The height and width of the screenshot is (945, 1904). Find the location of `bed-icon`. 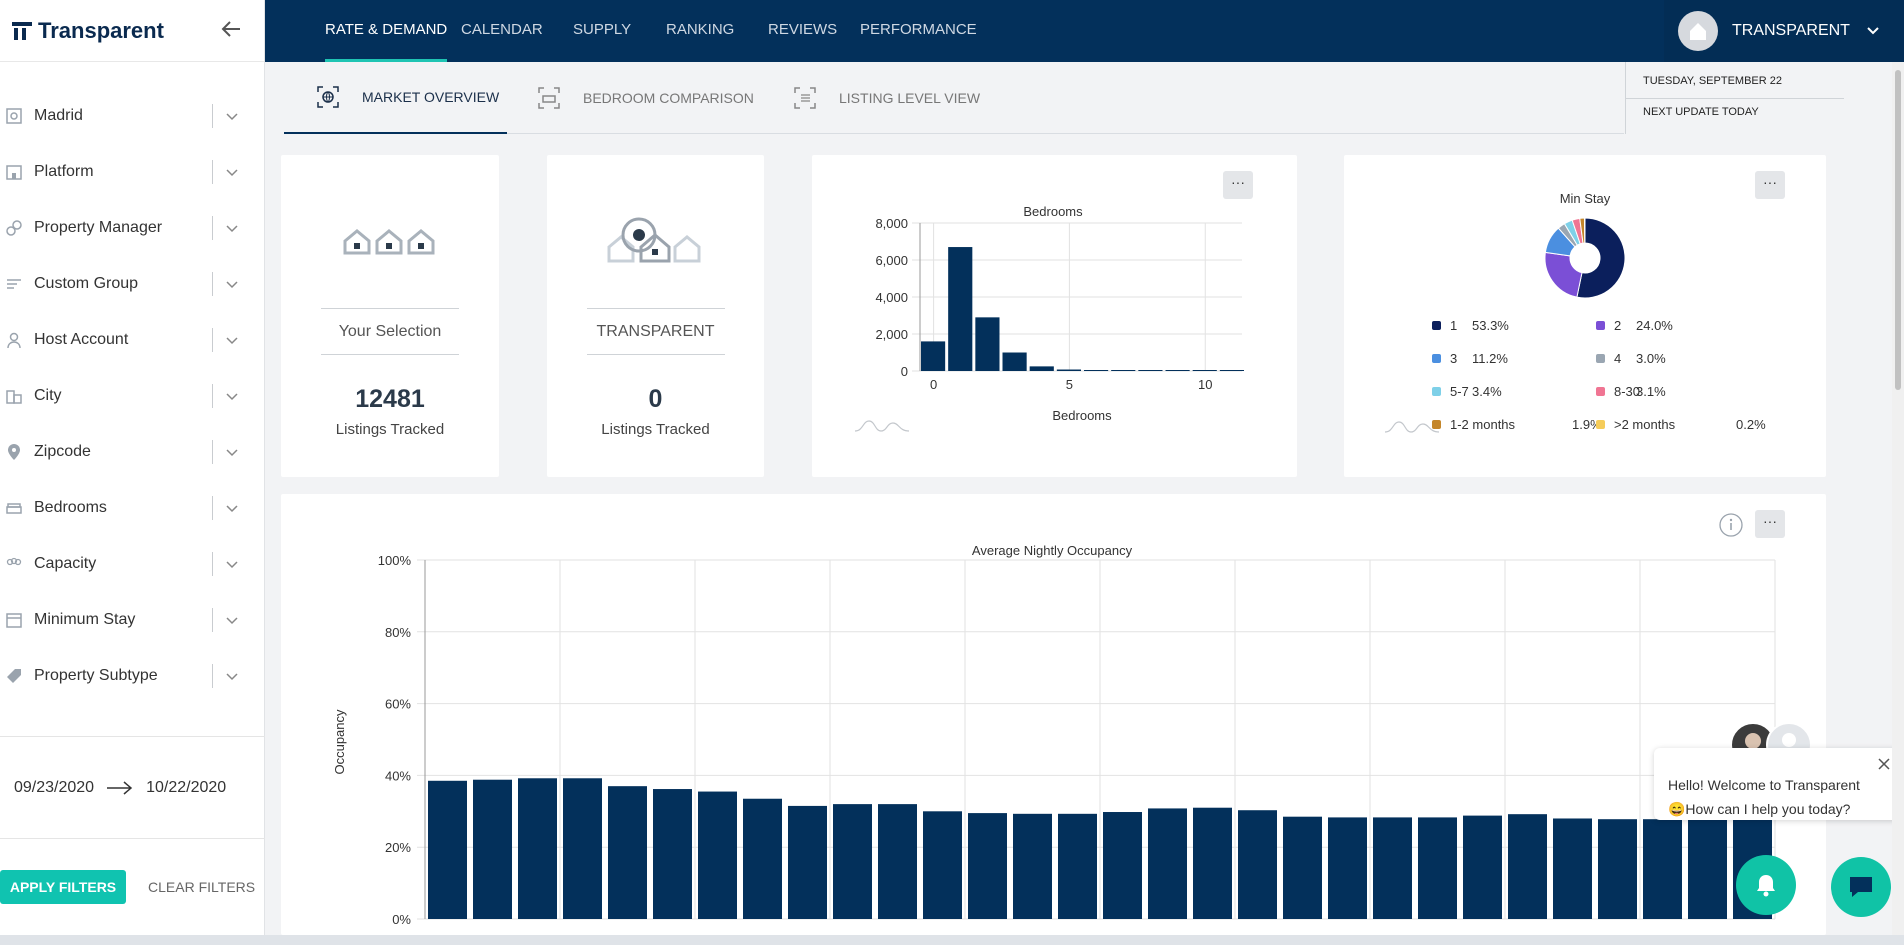

bed-icon is located at coordinates (549, 98).